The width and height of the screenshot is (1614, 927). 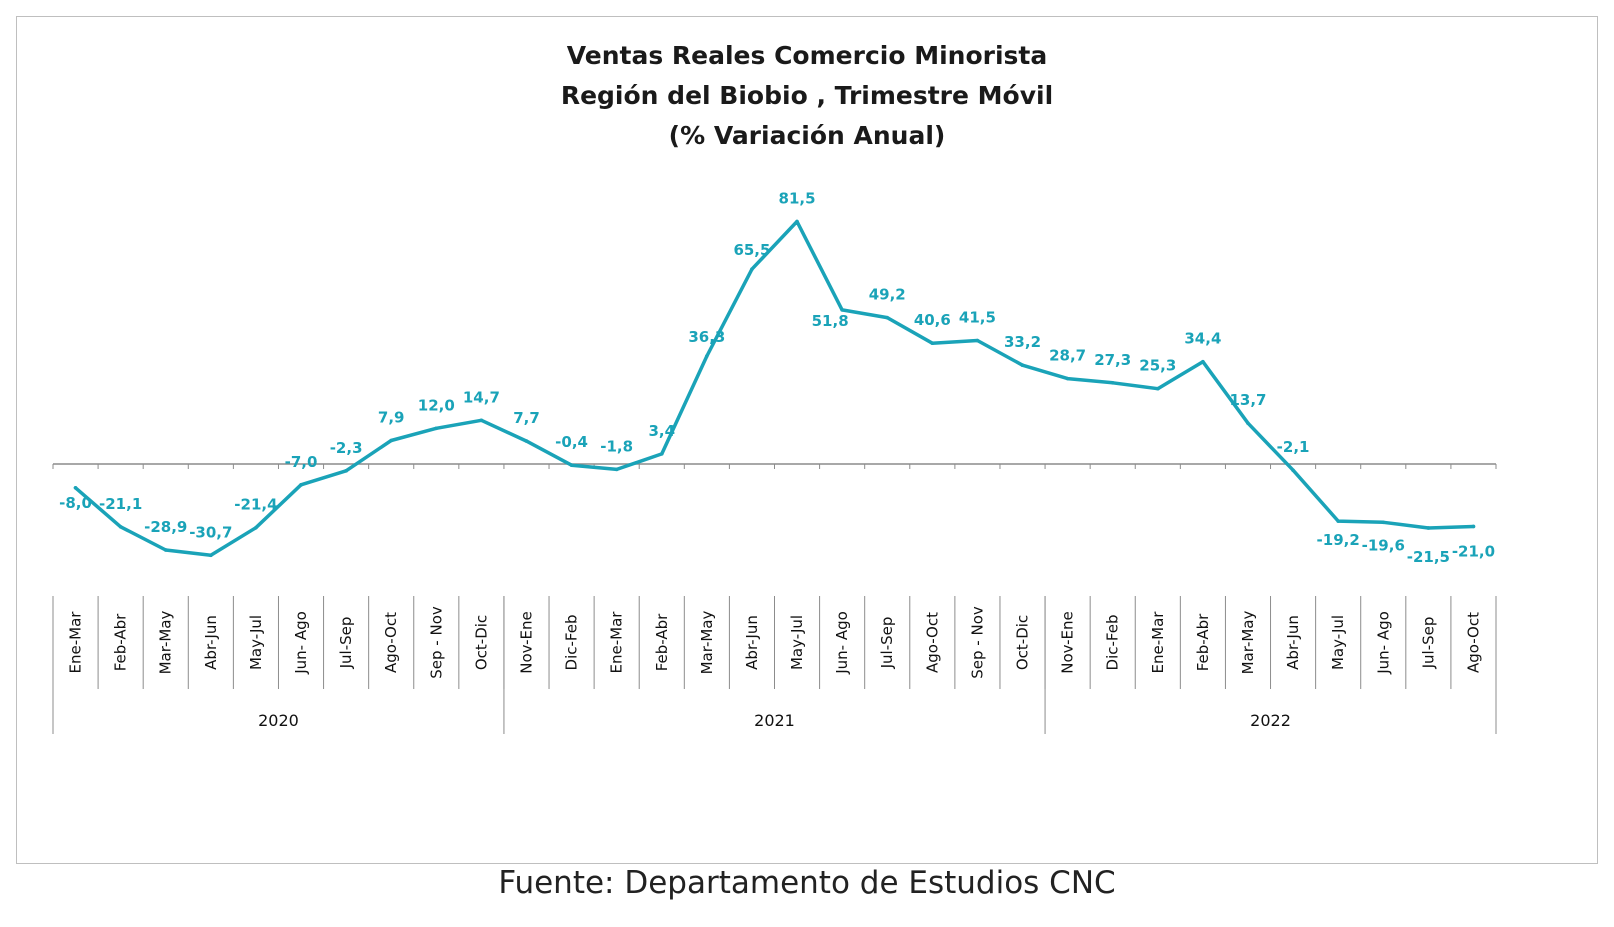 What do you see at coordinates (807, 55) in the screenshot?
I see `chart-title-line-1: Ventas Reales Comercio Minorista` at bounding box center [807, 55].